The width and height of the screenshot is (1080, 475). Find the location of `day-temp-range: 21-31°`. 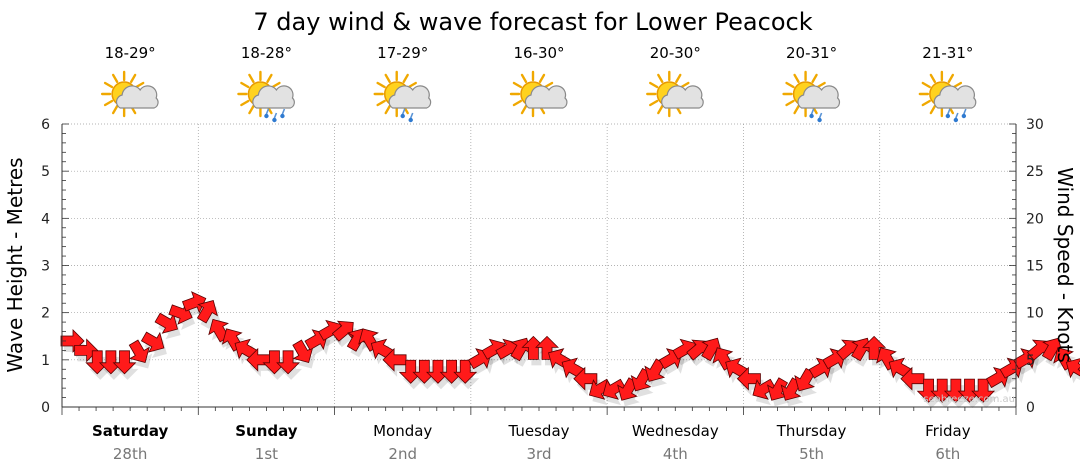

day-temp-range: 21-31° is located at coordinates (947, 53).